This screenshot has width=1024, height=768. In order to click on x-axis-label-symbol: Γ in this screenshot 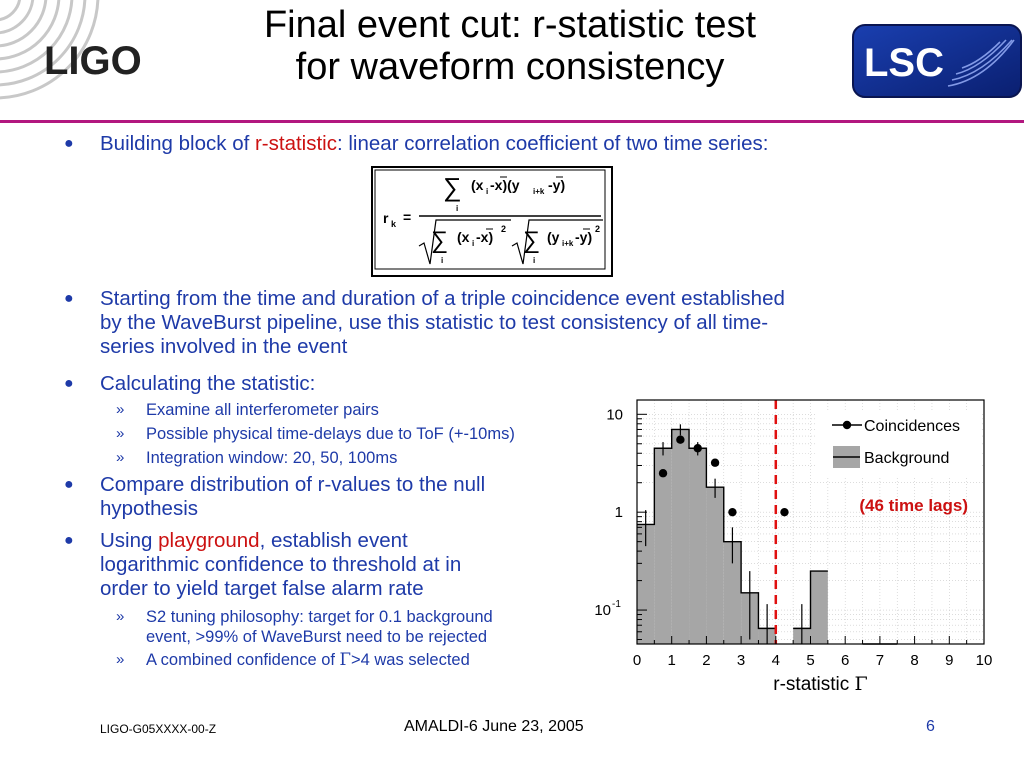, I will do `click(861, 684)`.